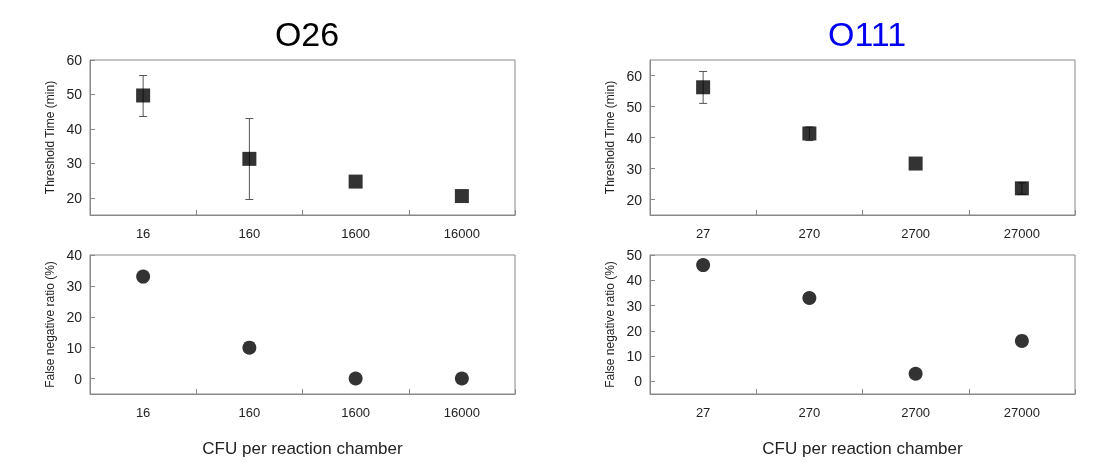 The width and height of the screenshot is (1110, 464). What do you see at coordinates (307, 34) in the screenshot?
I see `chart-title: O26` at bounding box center [307, 34].